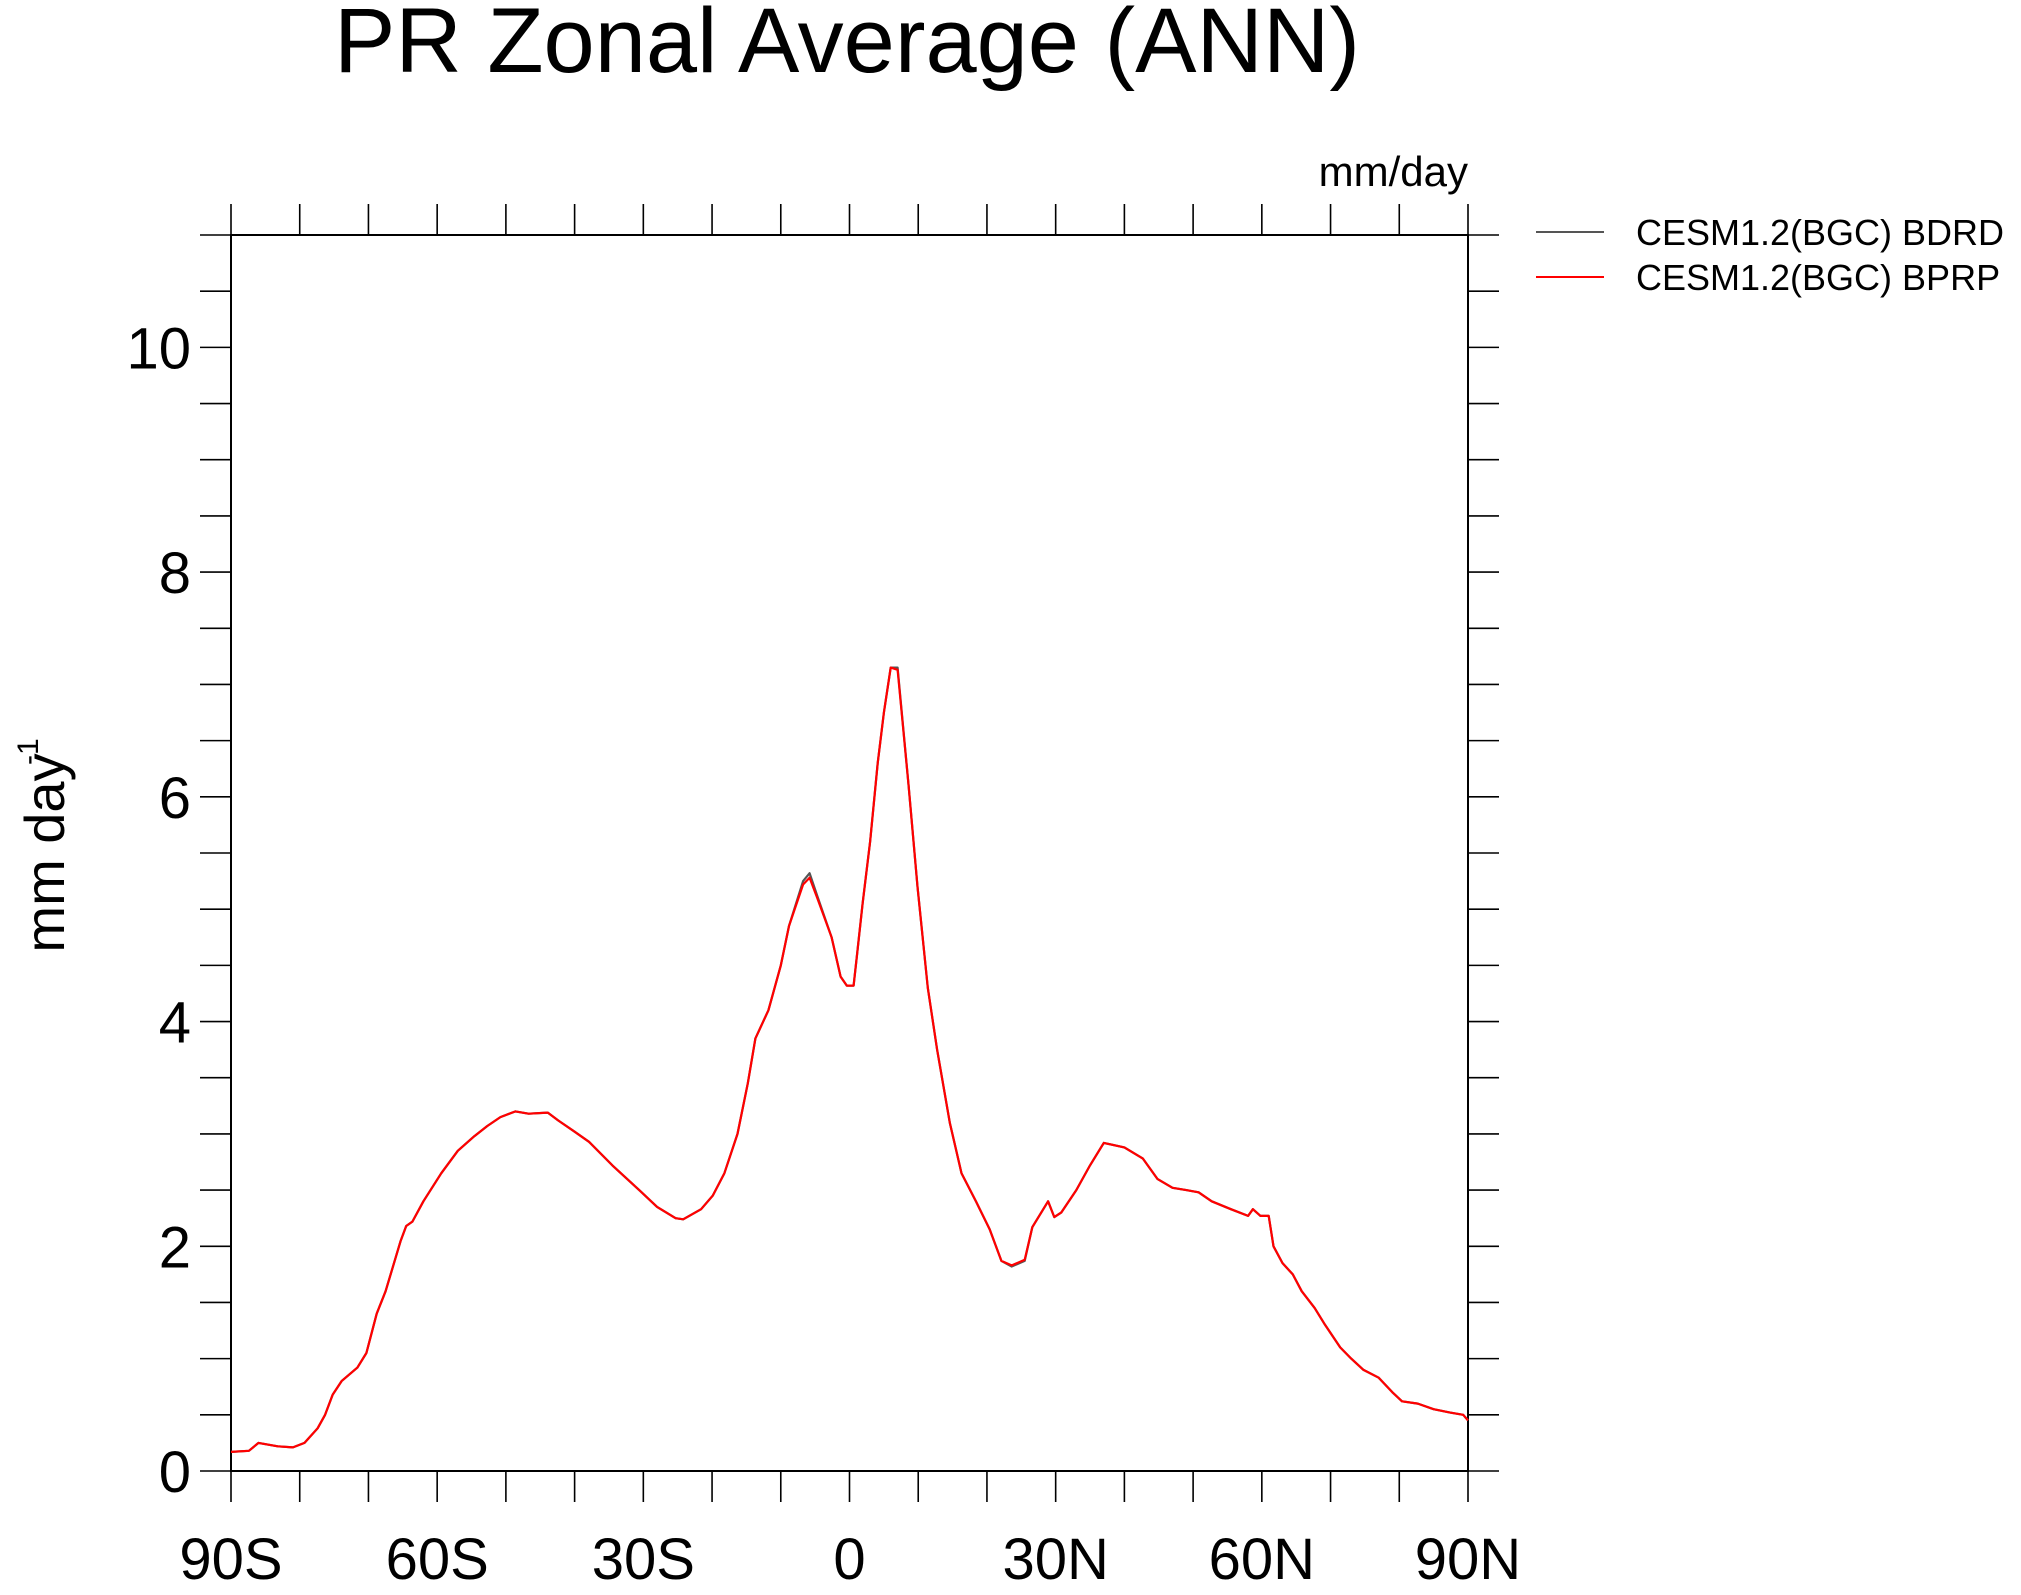 The image size is (2021, 1595). I want to click on x-tick-label: 60N, so click(1262, 1559).